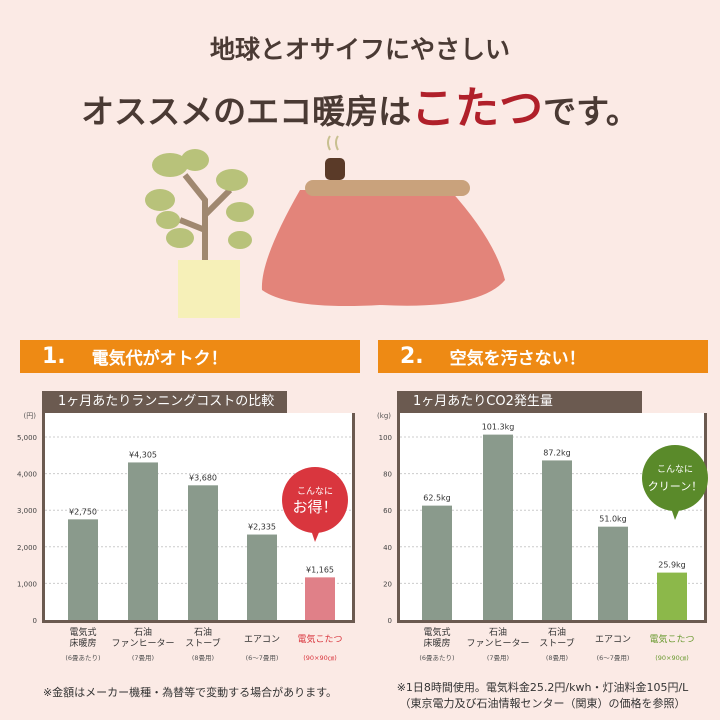 The height and width of the screenshot is (720, 720). I want to click on y-tick-label: 80, so click(387, 475).